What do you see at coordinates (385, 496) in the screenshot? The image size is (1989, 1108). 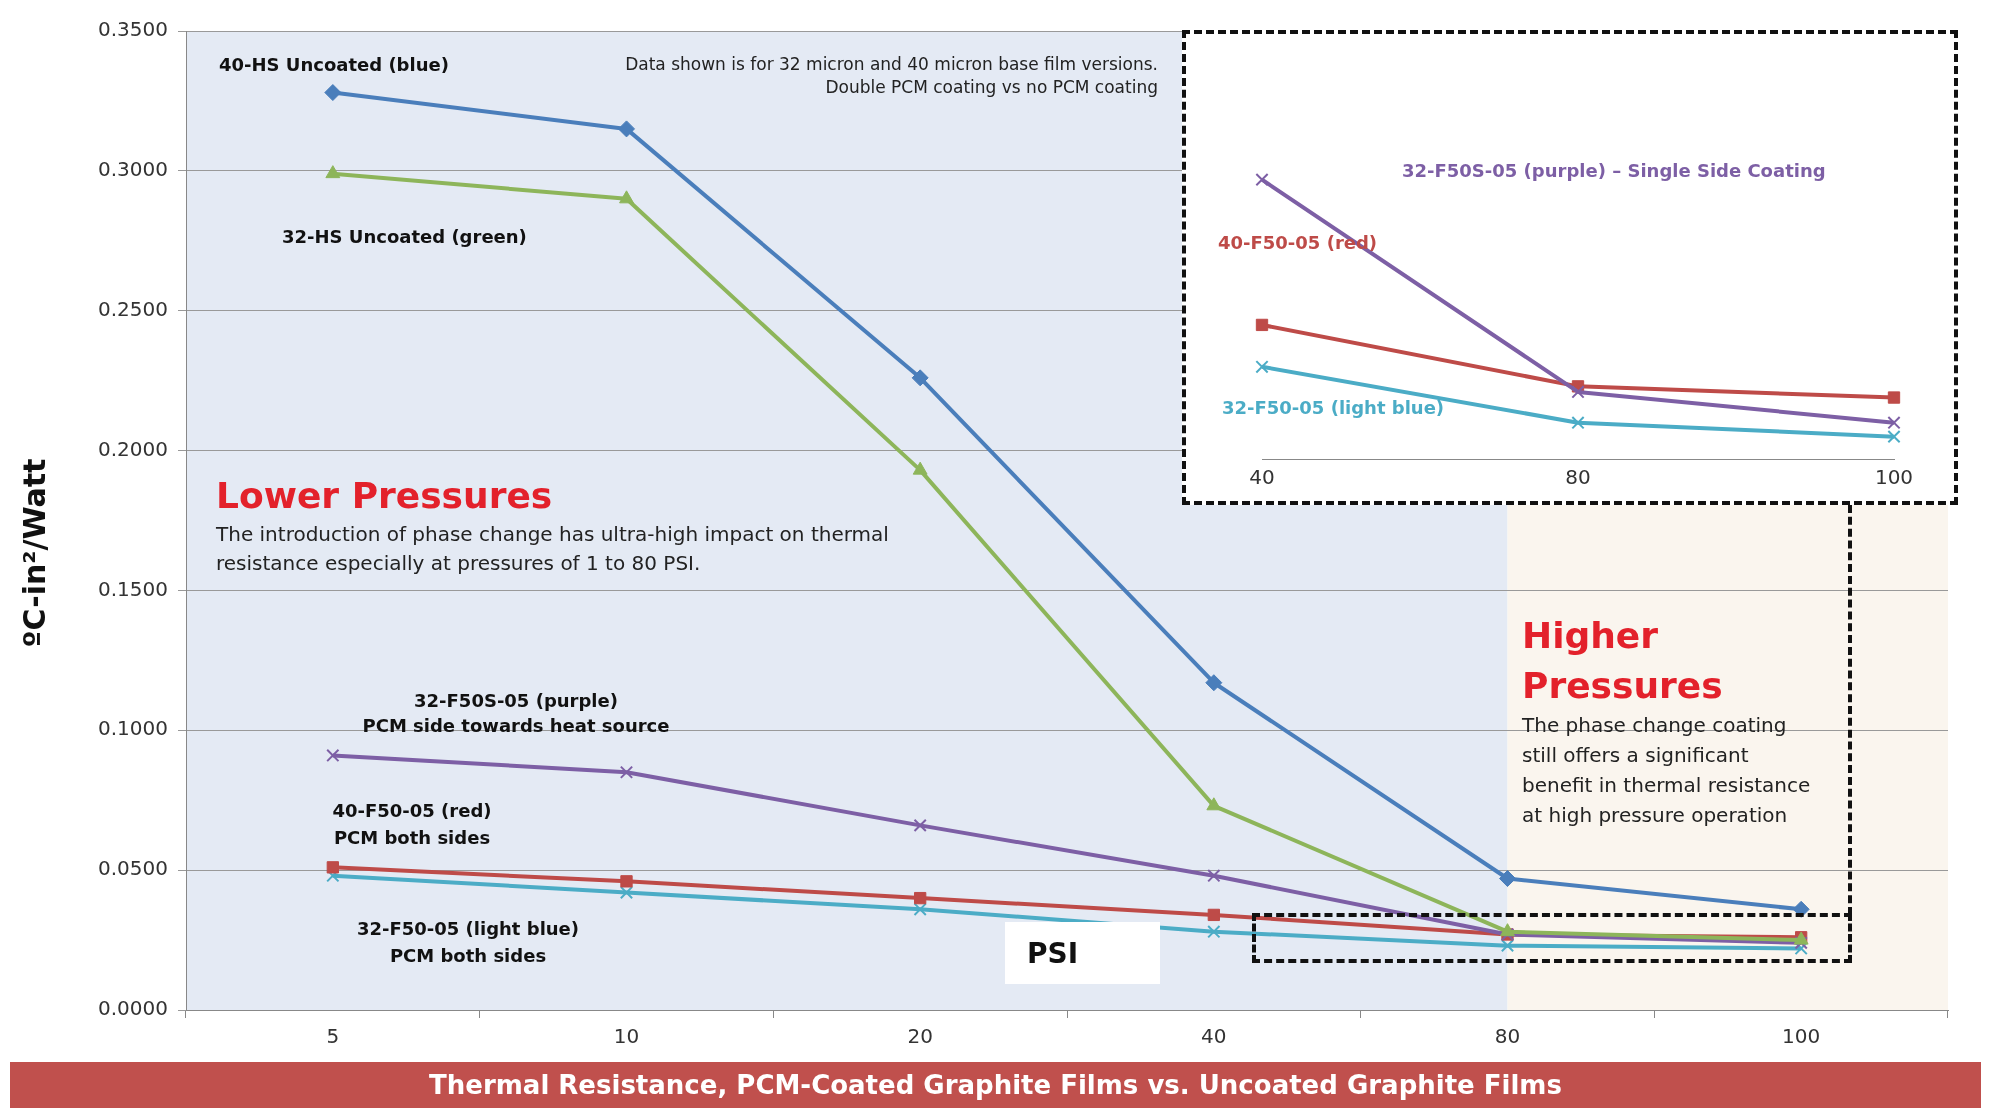 I see `annotation: Lower Pressures` at bounding box center [385, 496].